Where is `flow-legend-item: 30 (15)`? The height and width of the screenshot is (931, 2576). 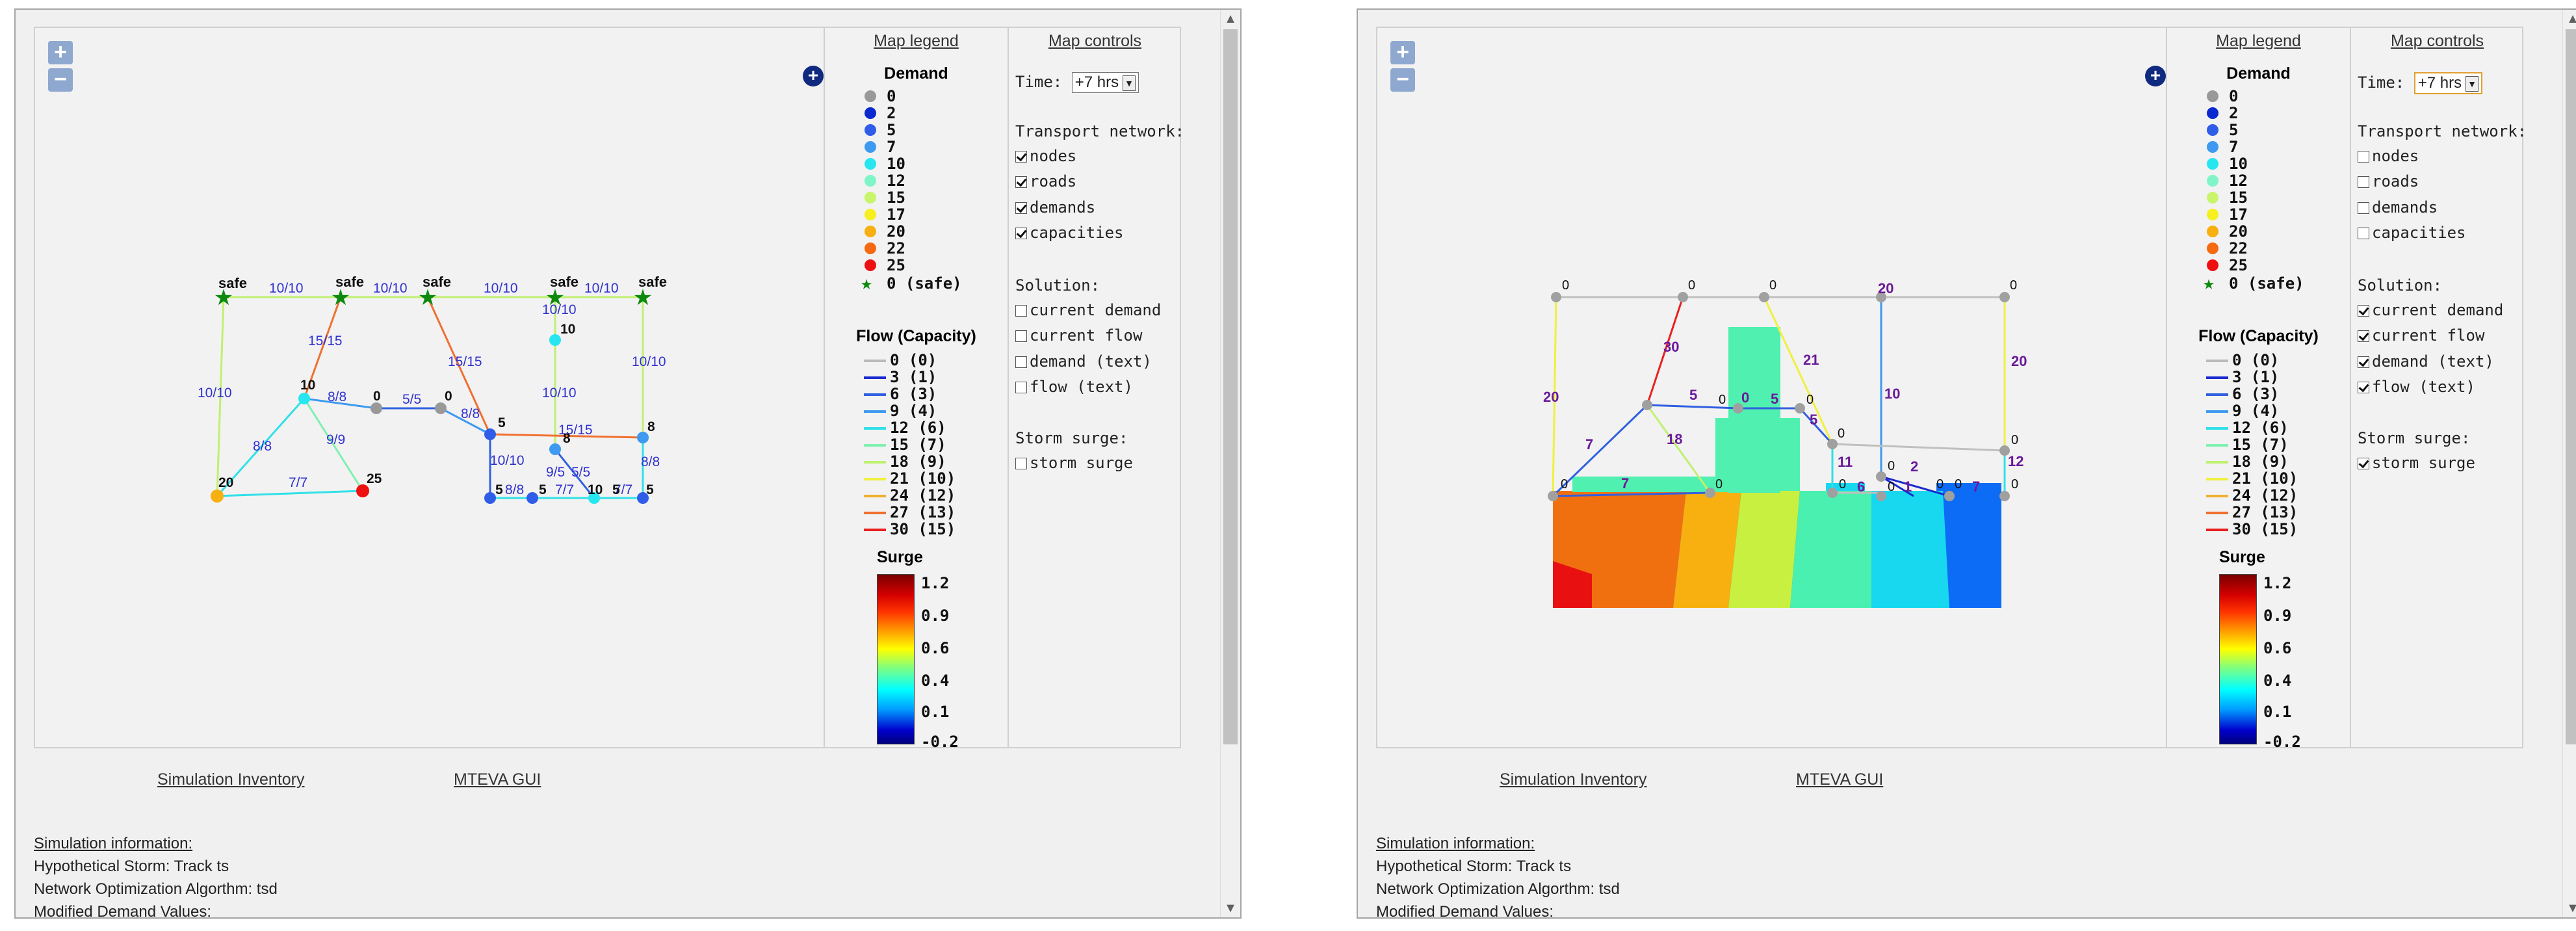
flow-legend-item: 30 (15) is located at coordinates (910, 529).